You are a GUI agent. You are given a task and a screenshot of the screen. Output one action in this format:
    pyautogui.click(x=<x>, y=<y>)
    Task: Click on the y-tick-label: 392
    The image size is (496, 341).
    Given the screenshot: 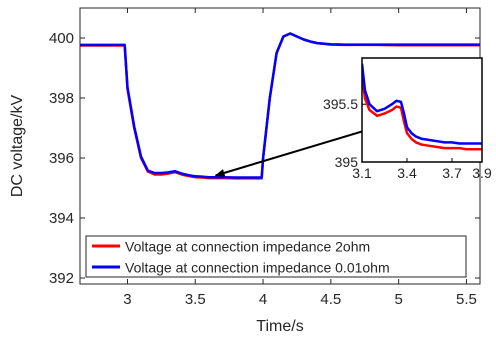 What is the action you would take?
    pyautogui.click(x=61, y=278)
    